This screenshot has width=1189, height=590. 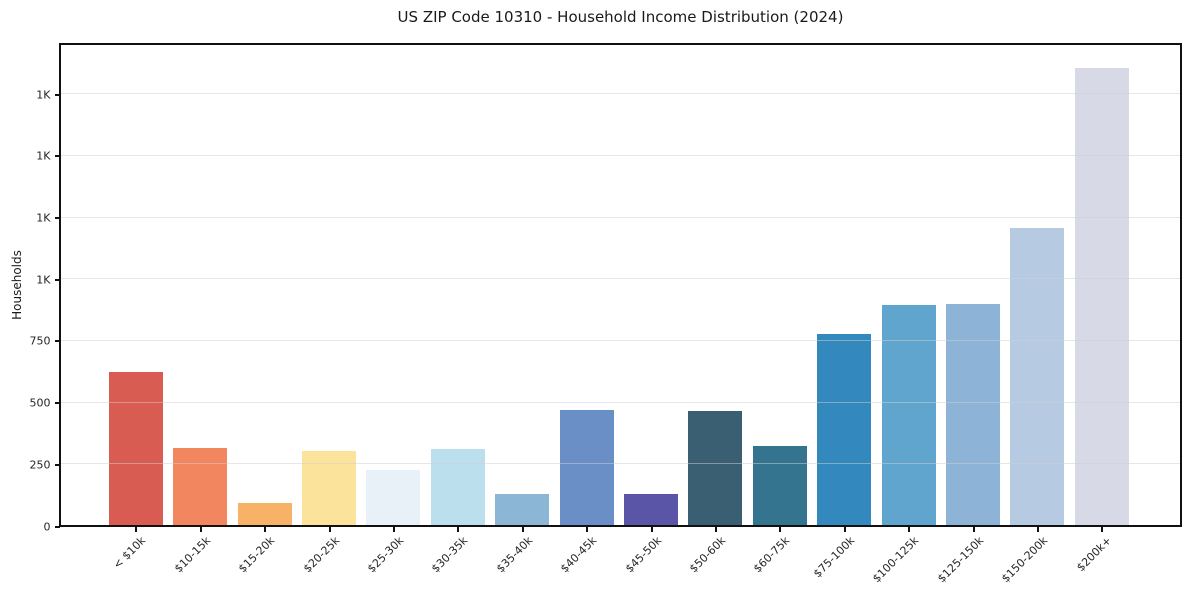 What do you see at coordinates (129, 552) in the screenshot?
I see `x-tick-label: < $10k` at bounding box center [129, 552].